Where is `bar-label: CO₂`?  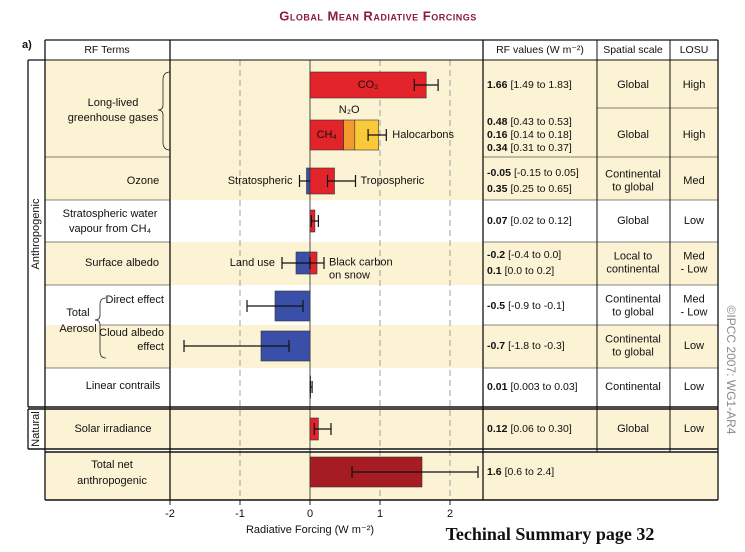
bar-label: CO₂ is located at coordinates (368, 85).